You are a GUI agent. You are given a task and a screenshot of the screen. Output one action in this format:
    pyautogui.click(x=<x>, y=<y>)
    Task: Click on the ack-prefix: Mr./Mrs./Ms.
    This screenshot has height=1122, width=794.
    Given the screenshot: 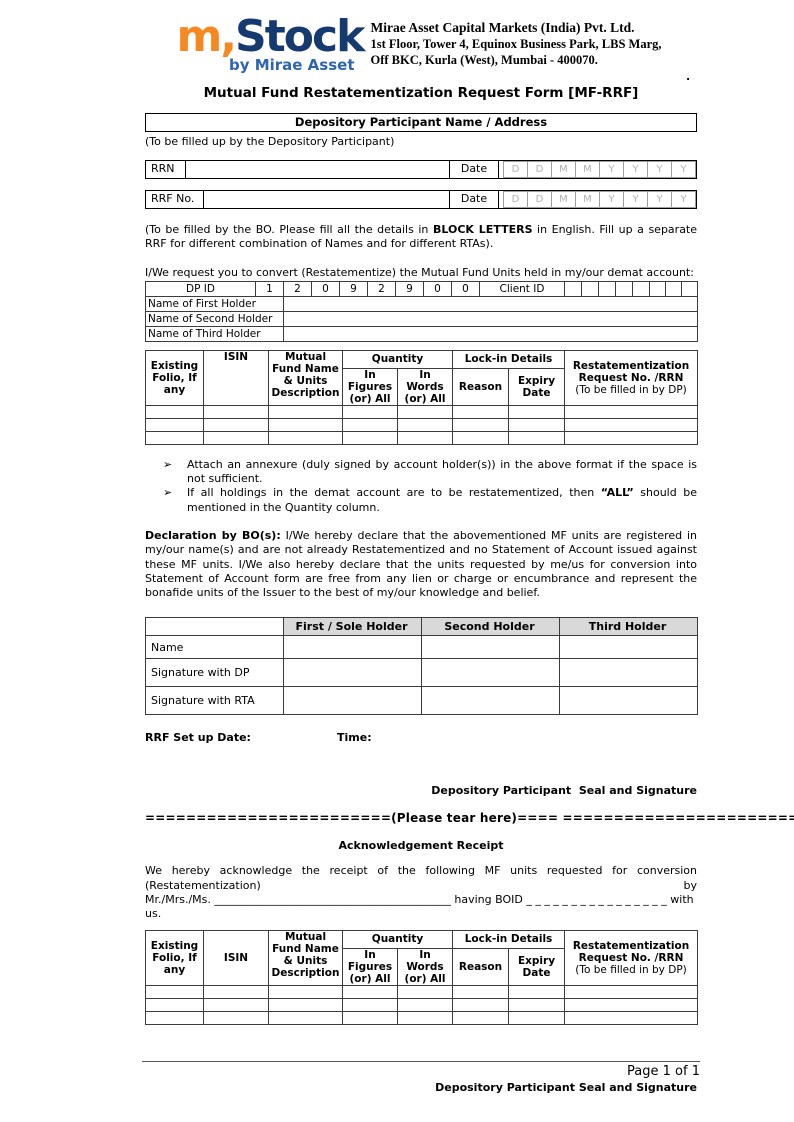 What is the action you would take?
    pyautogui.click(x=178, y=900)
    